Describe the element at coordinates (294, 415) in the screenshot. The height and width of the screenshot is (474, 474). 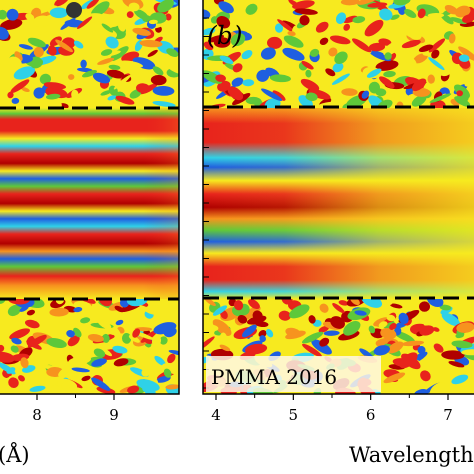
I see `right-x-tick-label: 5` at that location.